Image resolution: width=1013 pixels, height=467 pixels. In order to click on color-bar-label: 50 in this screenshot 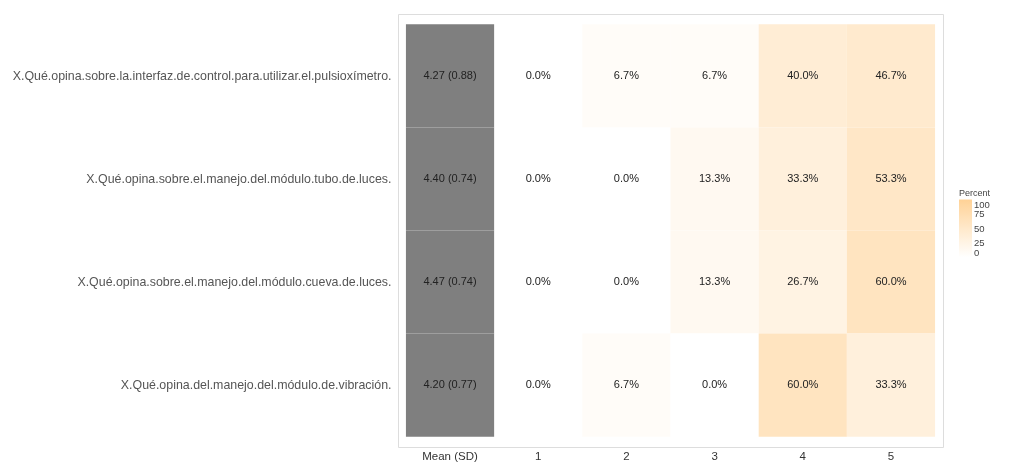, I will do `click(979, 228)`.